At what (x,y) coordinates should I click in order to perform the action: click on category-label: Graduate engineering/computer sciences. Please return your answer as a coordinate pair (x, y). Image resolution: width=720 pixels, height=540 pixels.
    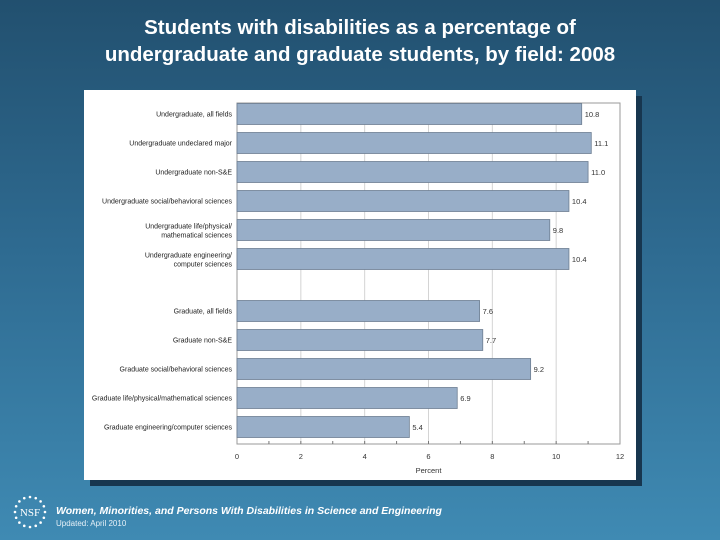
    Looking at the image, I should click on (168, 428).